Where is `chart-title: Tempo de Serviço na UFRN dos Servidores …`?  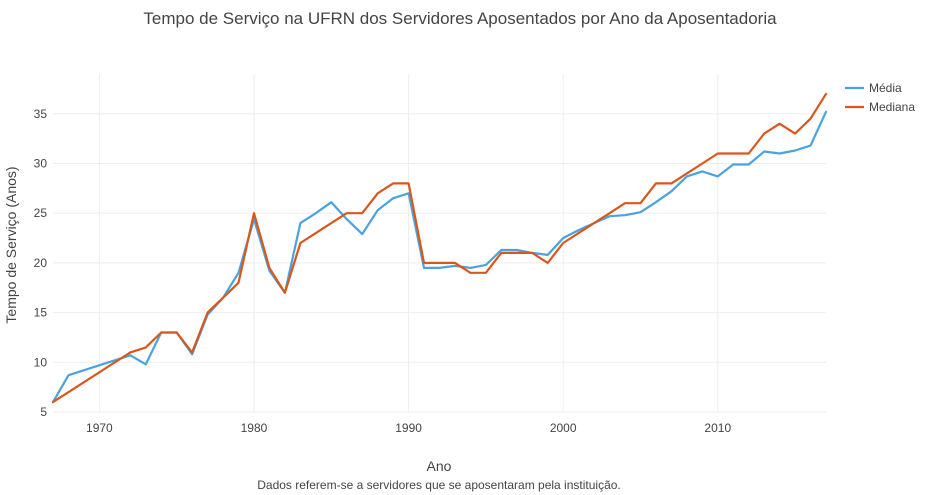 chart-title: Tempo de Serviço na UFRN dos Servidores … is located at coordinates (460, 18).